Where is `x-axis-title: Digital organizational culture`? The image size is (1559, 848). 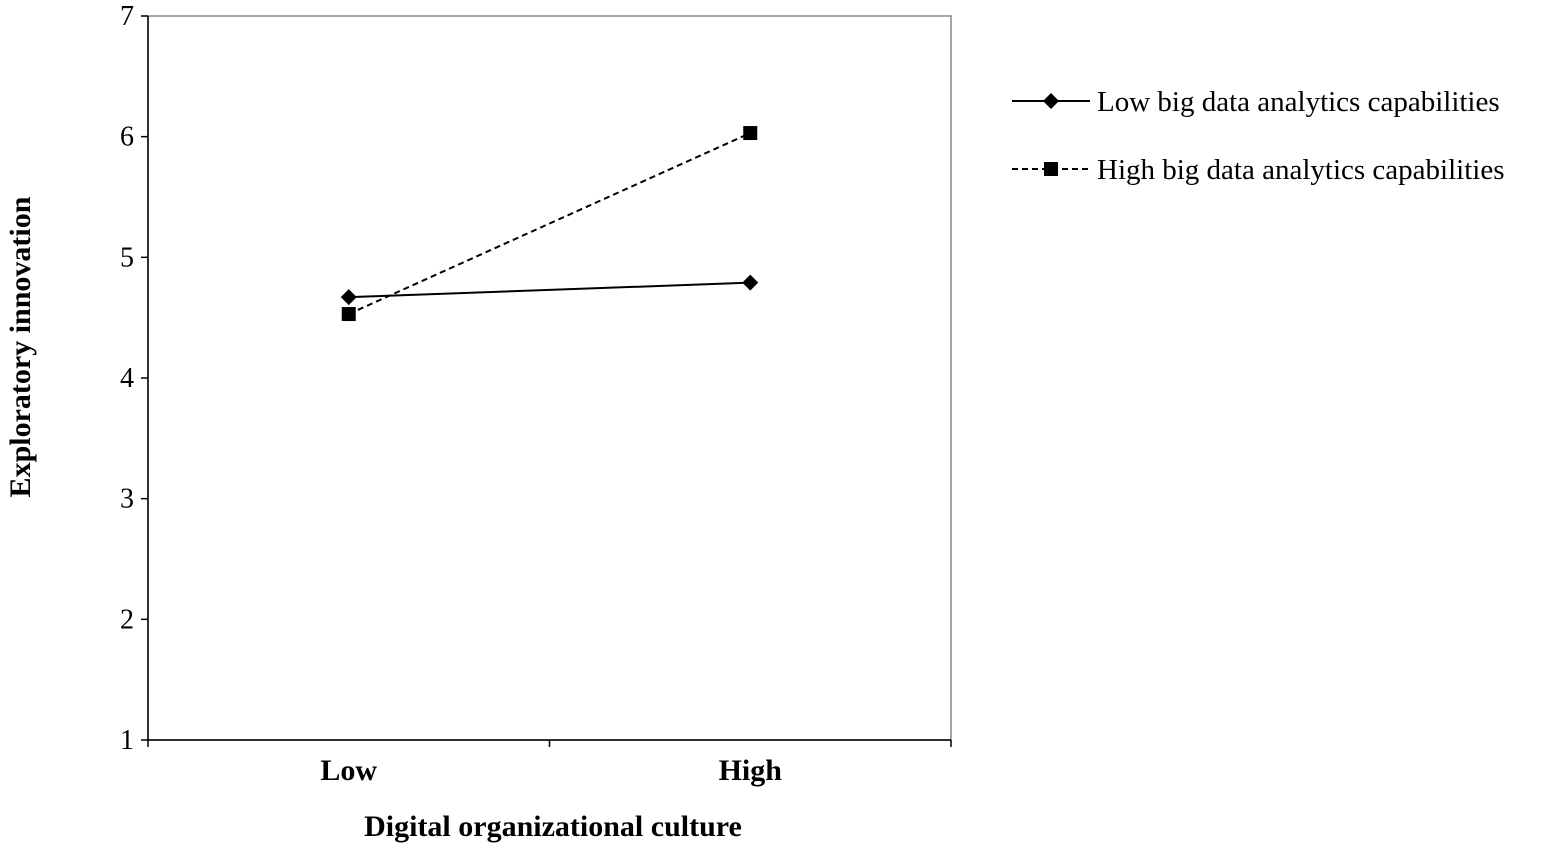 x-axis-title: Digital organizational culture is located at coordinates (553, 826).